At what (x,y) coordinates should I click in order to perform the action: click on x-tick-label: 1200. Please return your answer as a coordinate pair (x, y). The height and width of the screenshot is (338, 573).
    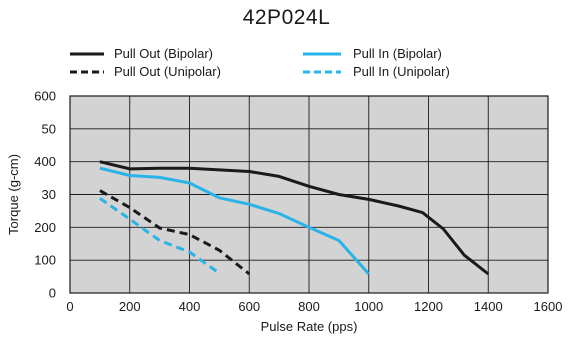
    Looking at the image, I should click on (428, 306).